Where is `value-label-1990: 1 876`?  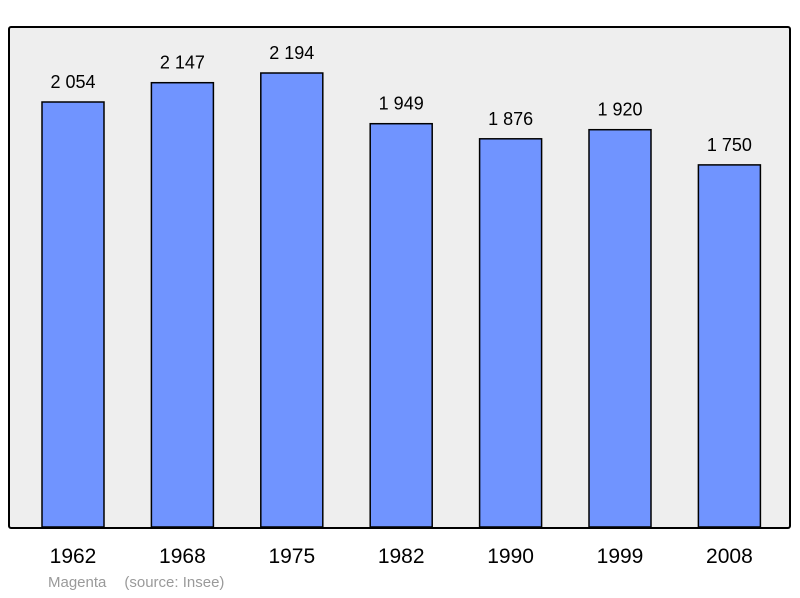 value-label-1990: 1 876 is located at coordinates (510, 119).